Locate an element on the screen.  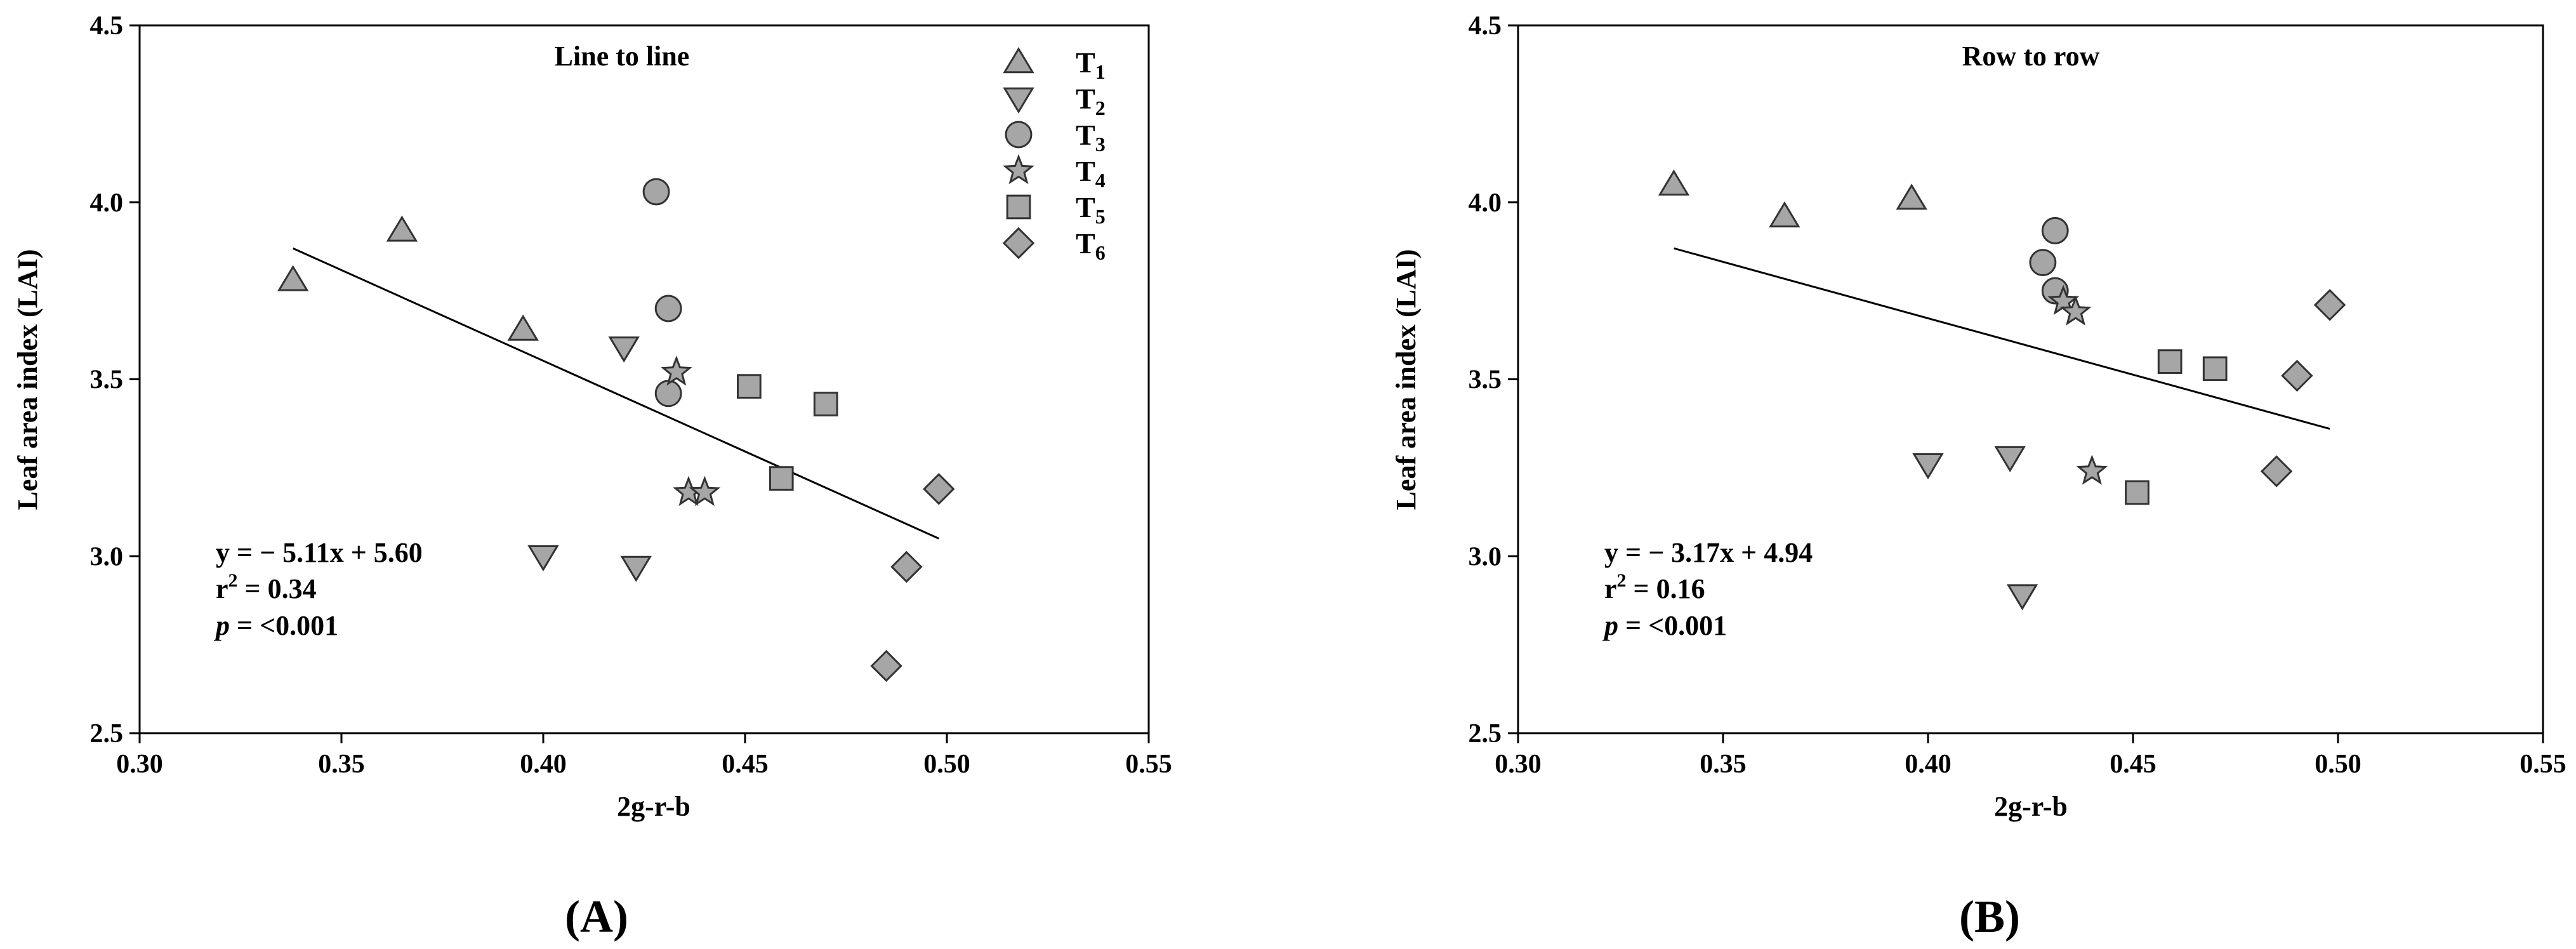
legend-label-t6: T6 is located at coordinates (1091, 245).